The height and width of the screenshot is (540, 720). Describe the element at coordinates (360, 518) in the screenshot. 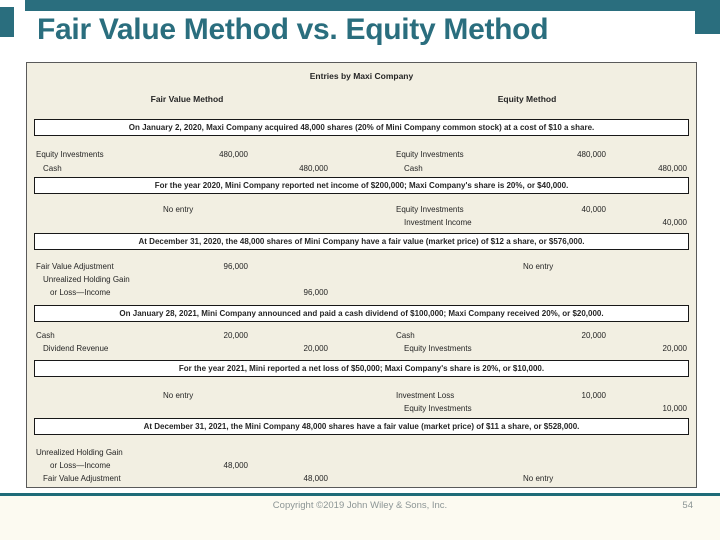

I see `footer-area` at that location.